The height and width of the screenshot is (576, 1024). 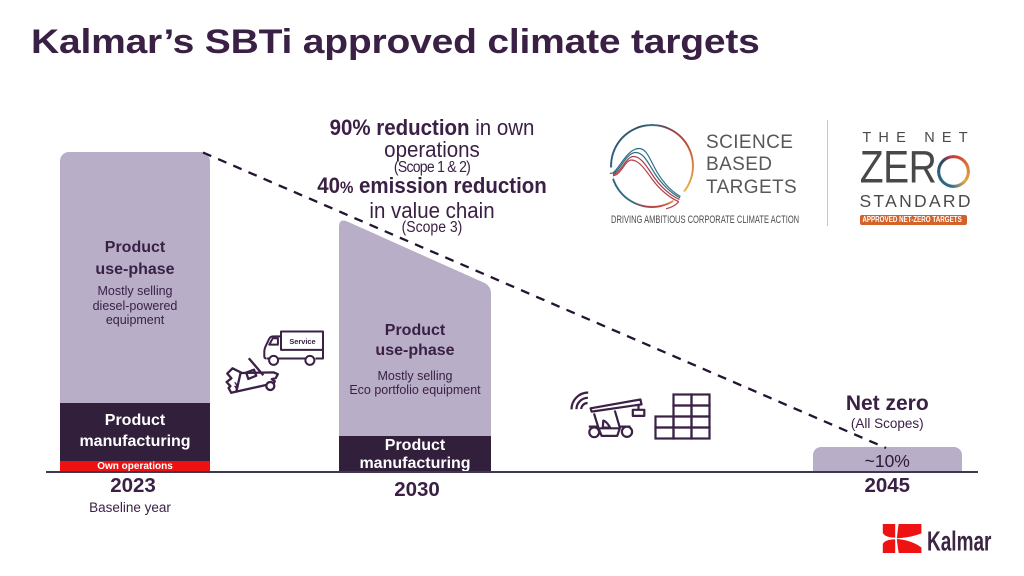 I want to click on svg-text: Service, so click(x=302, y=341).